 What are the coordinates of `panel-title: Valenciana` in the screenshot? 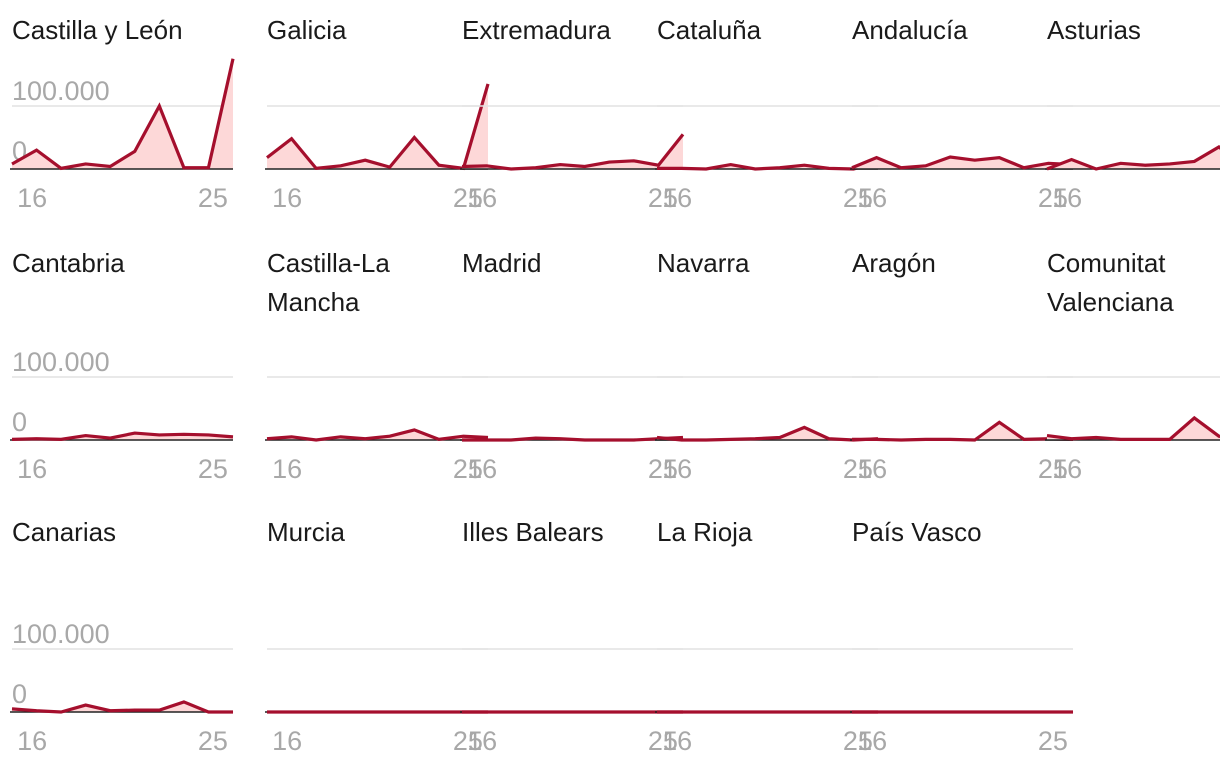 It's located at (1110, 302).